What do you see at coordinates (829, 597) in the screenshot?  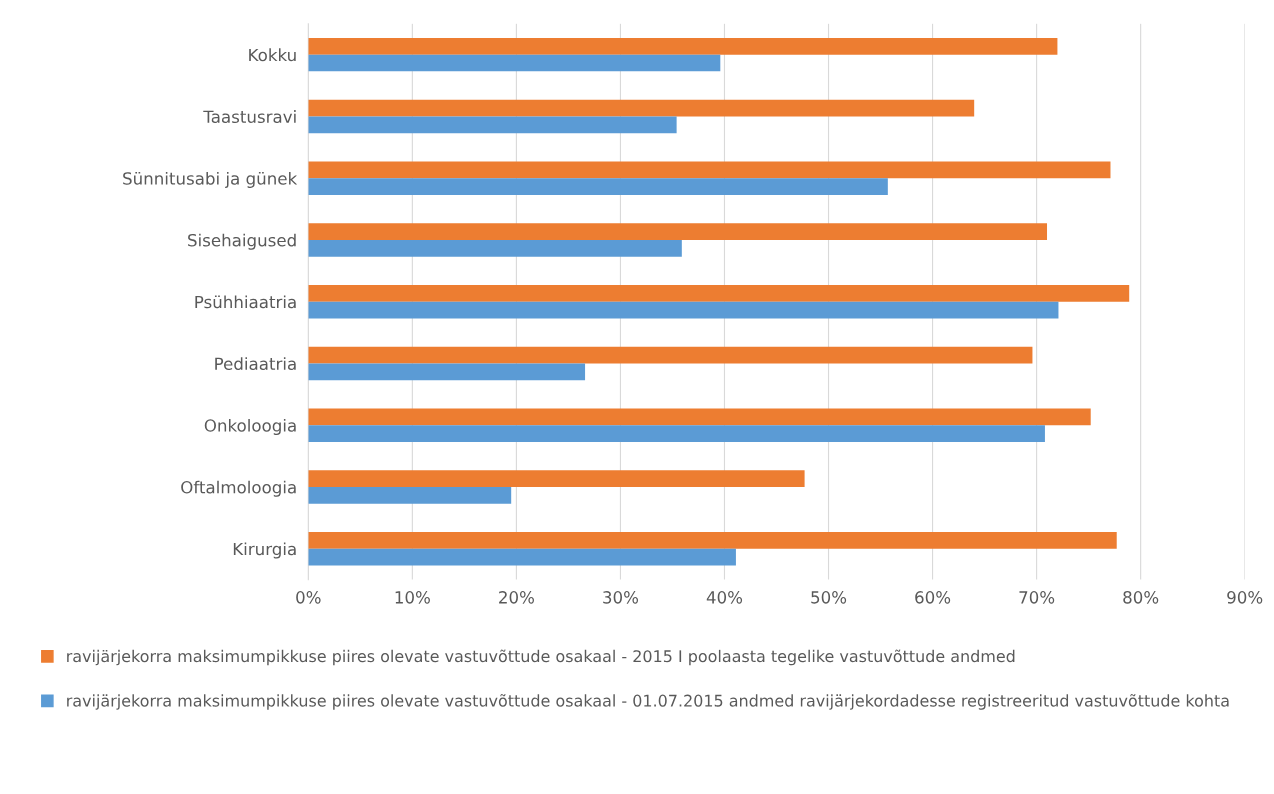 I see `x-tick-label: 50%` at bounding box center [829, 597].